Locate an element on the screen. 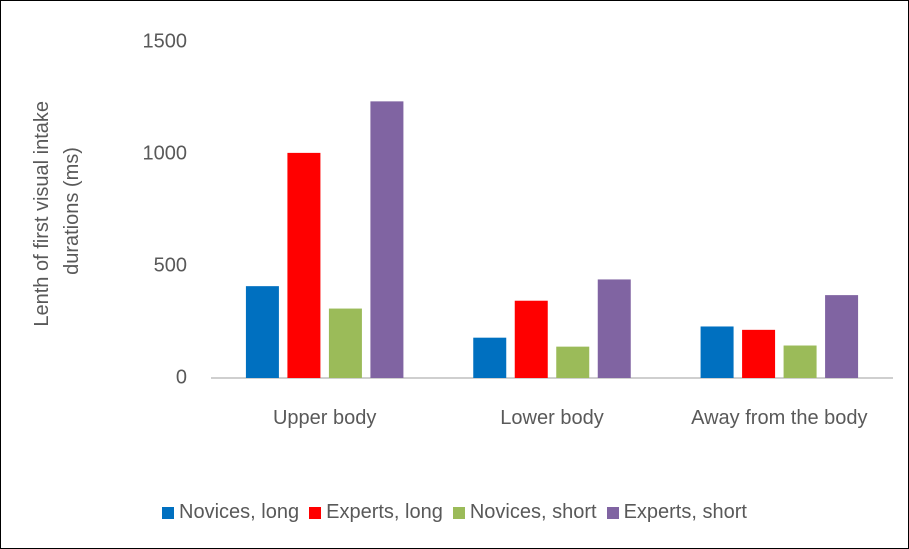 The image size is (909, 549). legend-label: Experts, long is located at coordinates (384, 512).